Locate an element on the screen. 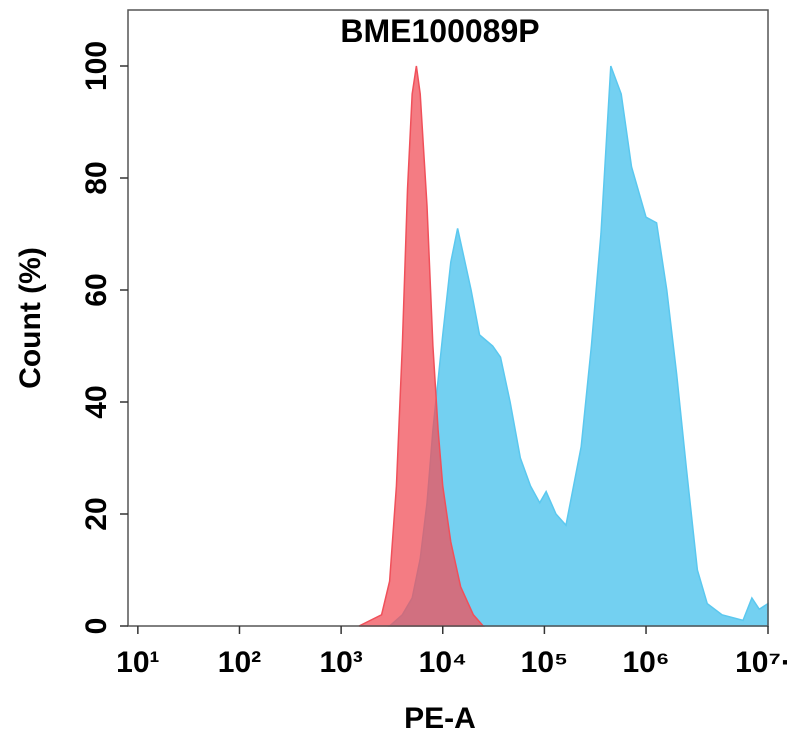 The height and width of the screenshot is (746, 787). histogram-area is located at coordinates (421, 346).